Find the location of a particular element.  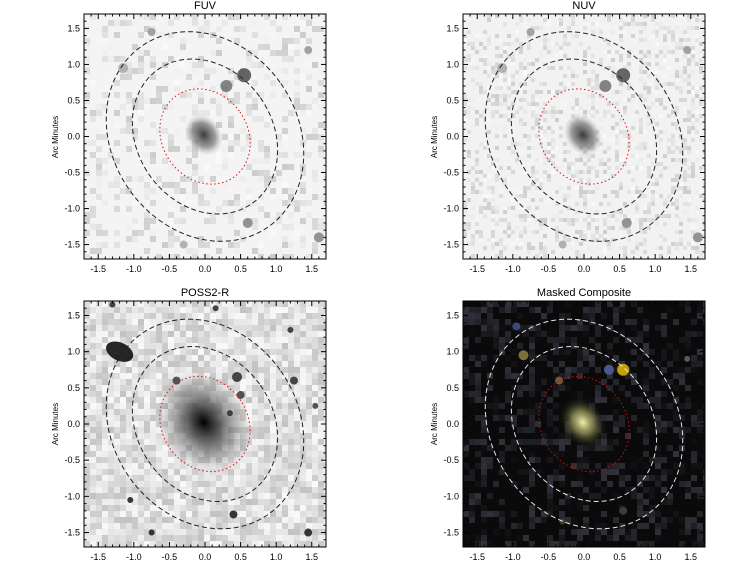

panel-title: Masked Composite is located at coordinates (584, 293).